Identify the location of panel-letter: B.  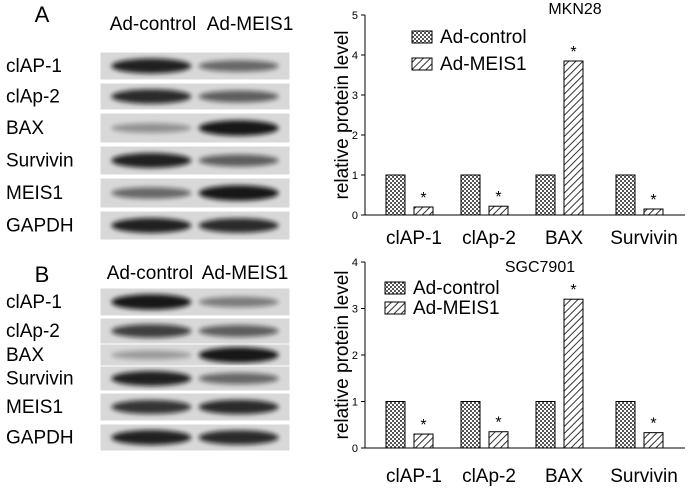
(42, 274).